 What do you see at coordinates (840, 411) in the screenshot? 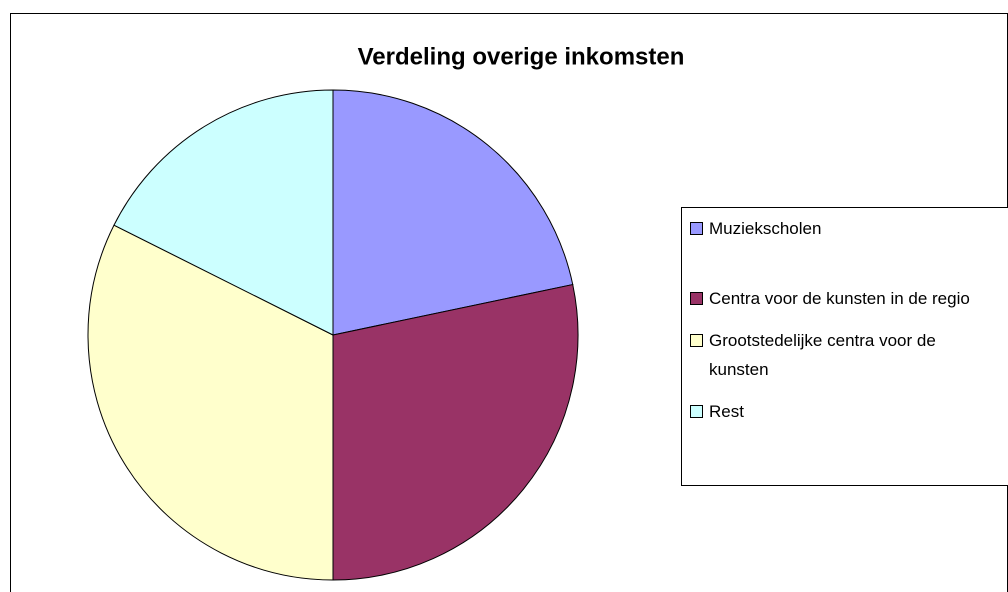
I see `legend-item: Rest` at bounding box center [840, 411].